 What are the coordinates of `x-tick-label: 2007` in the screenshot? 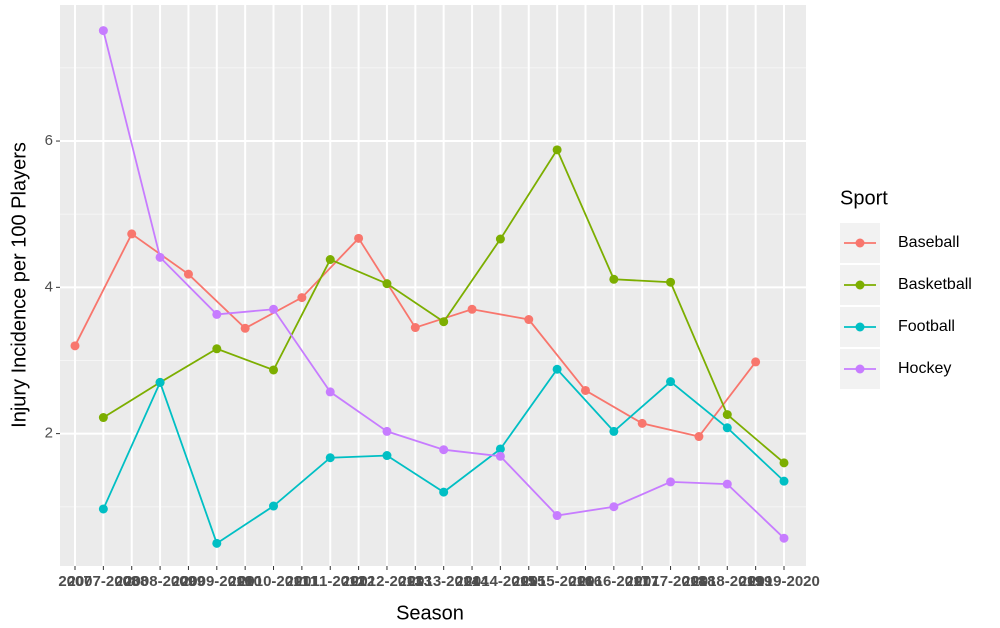 It's located at (74, 581).